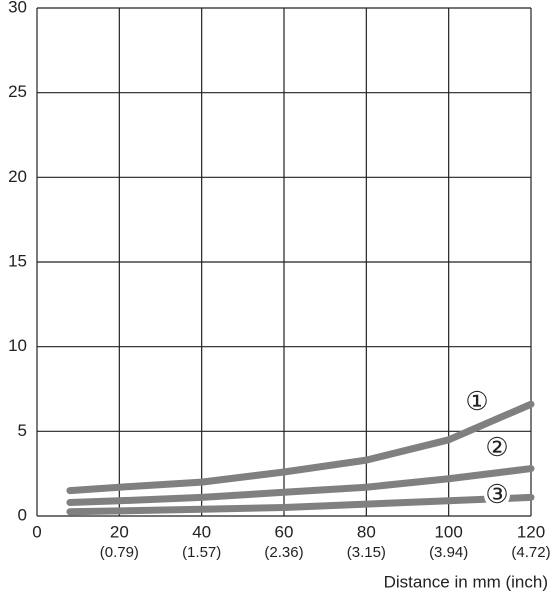 This screenshot has height=600, width=553. Describe the element at coordinates (17, 260) in the screenshot. I see `y-tick-label: 15` at that location.